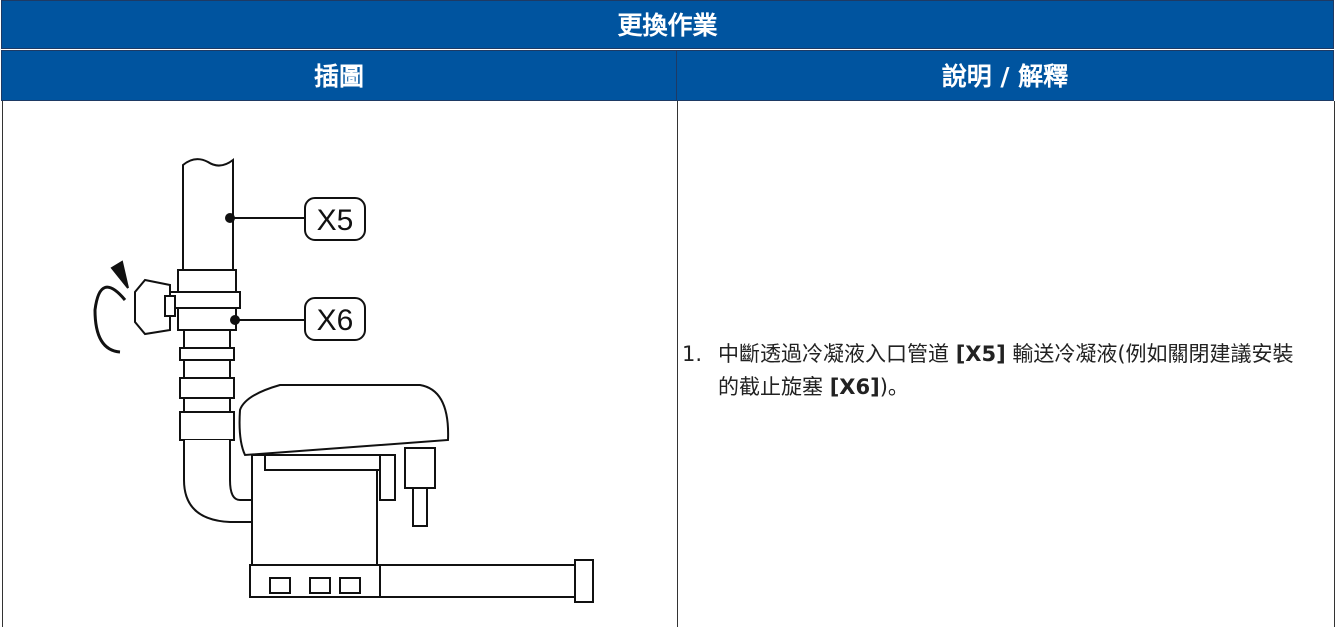 This screenshot has height=627, width=1336. I want to click on figure-label: X6, so click(335, 320).